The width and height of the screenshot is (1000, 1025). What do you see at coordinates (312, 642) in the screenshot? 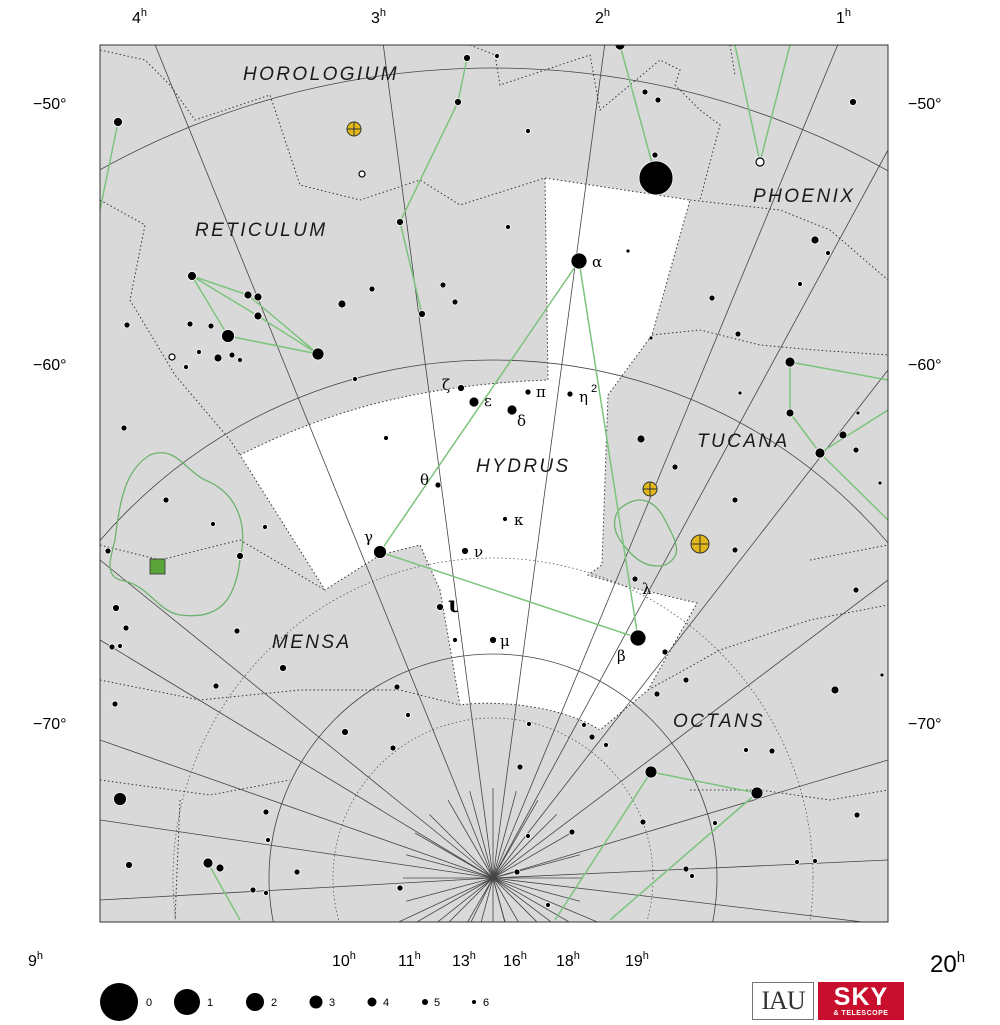
I see `label-mensa: MENSA` at bounding box center [312, 642].